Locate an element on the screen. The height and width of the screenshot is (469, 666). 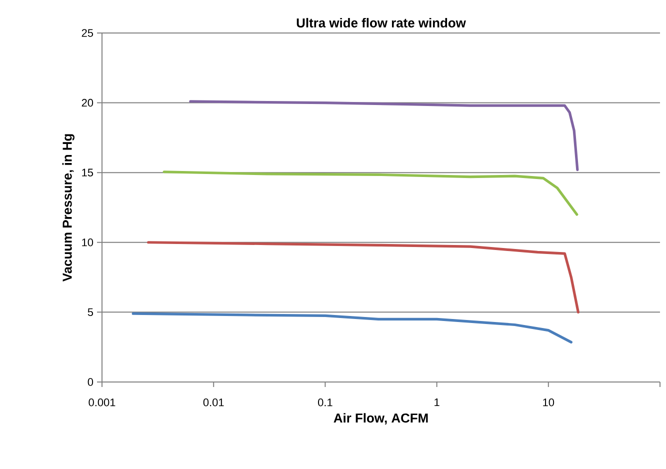
x-tick-label: 0.001 is located at coordinates (102, 402).